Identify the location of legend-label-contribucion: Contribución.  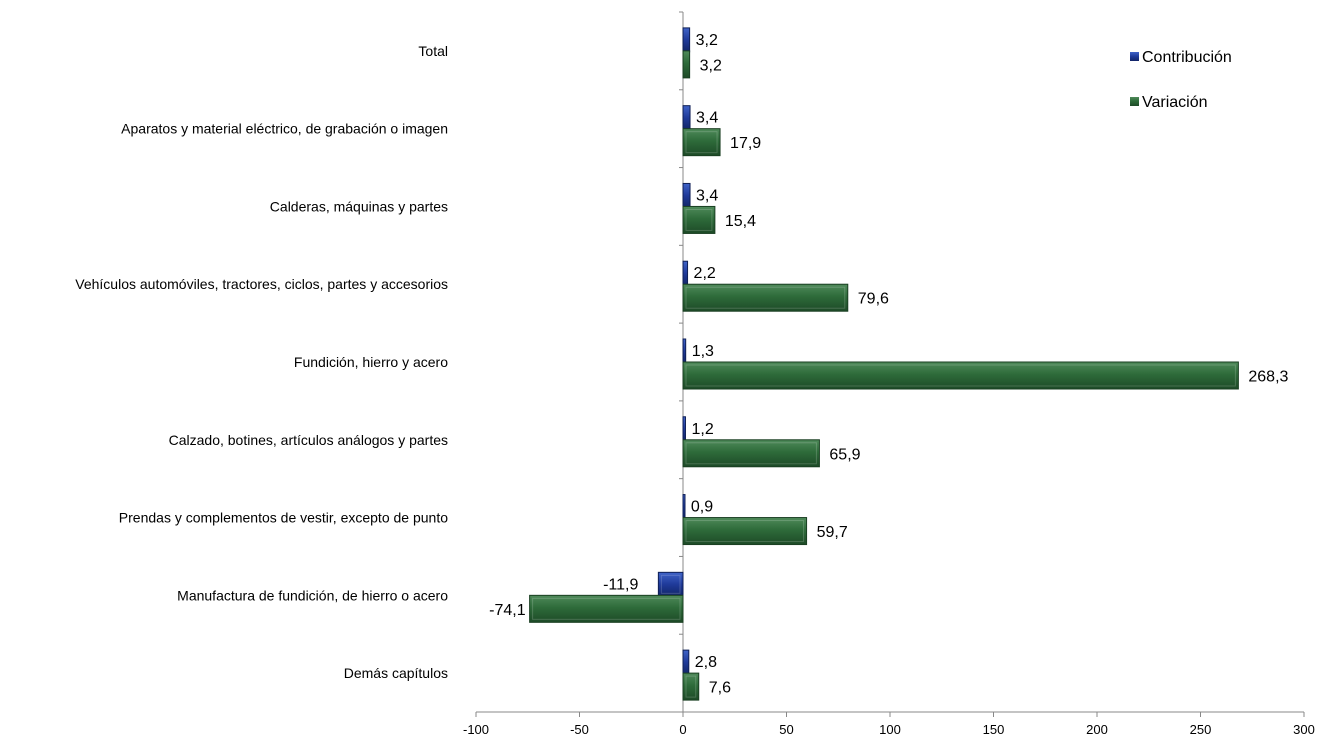
(1187, 57).